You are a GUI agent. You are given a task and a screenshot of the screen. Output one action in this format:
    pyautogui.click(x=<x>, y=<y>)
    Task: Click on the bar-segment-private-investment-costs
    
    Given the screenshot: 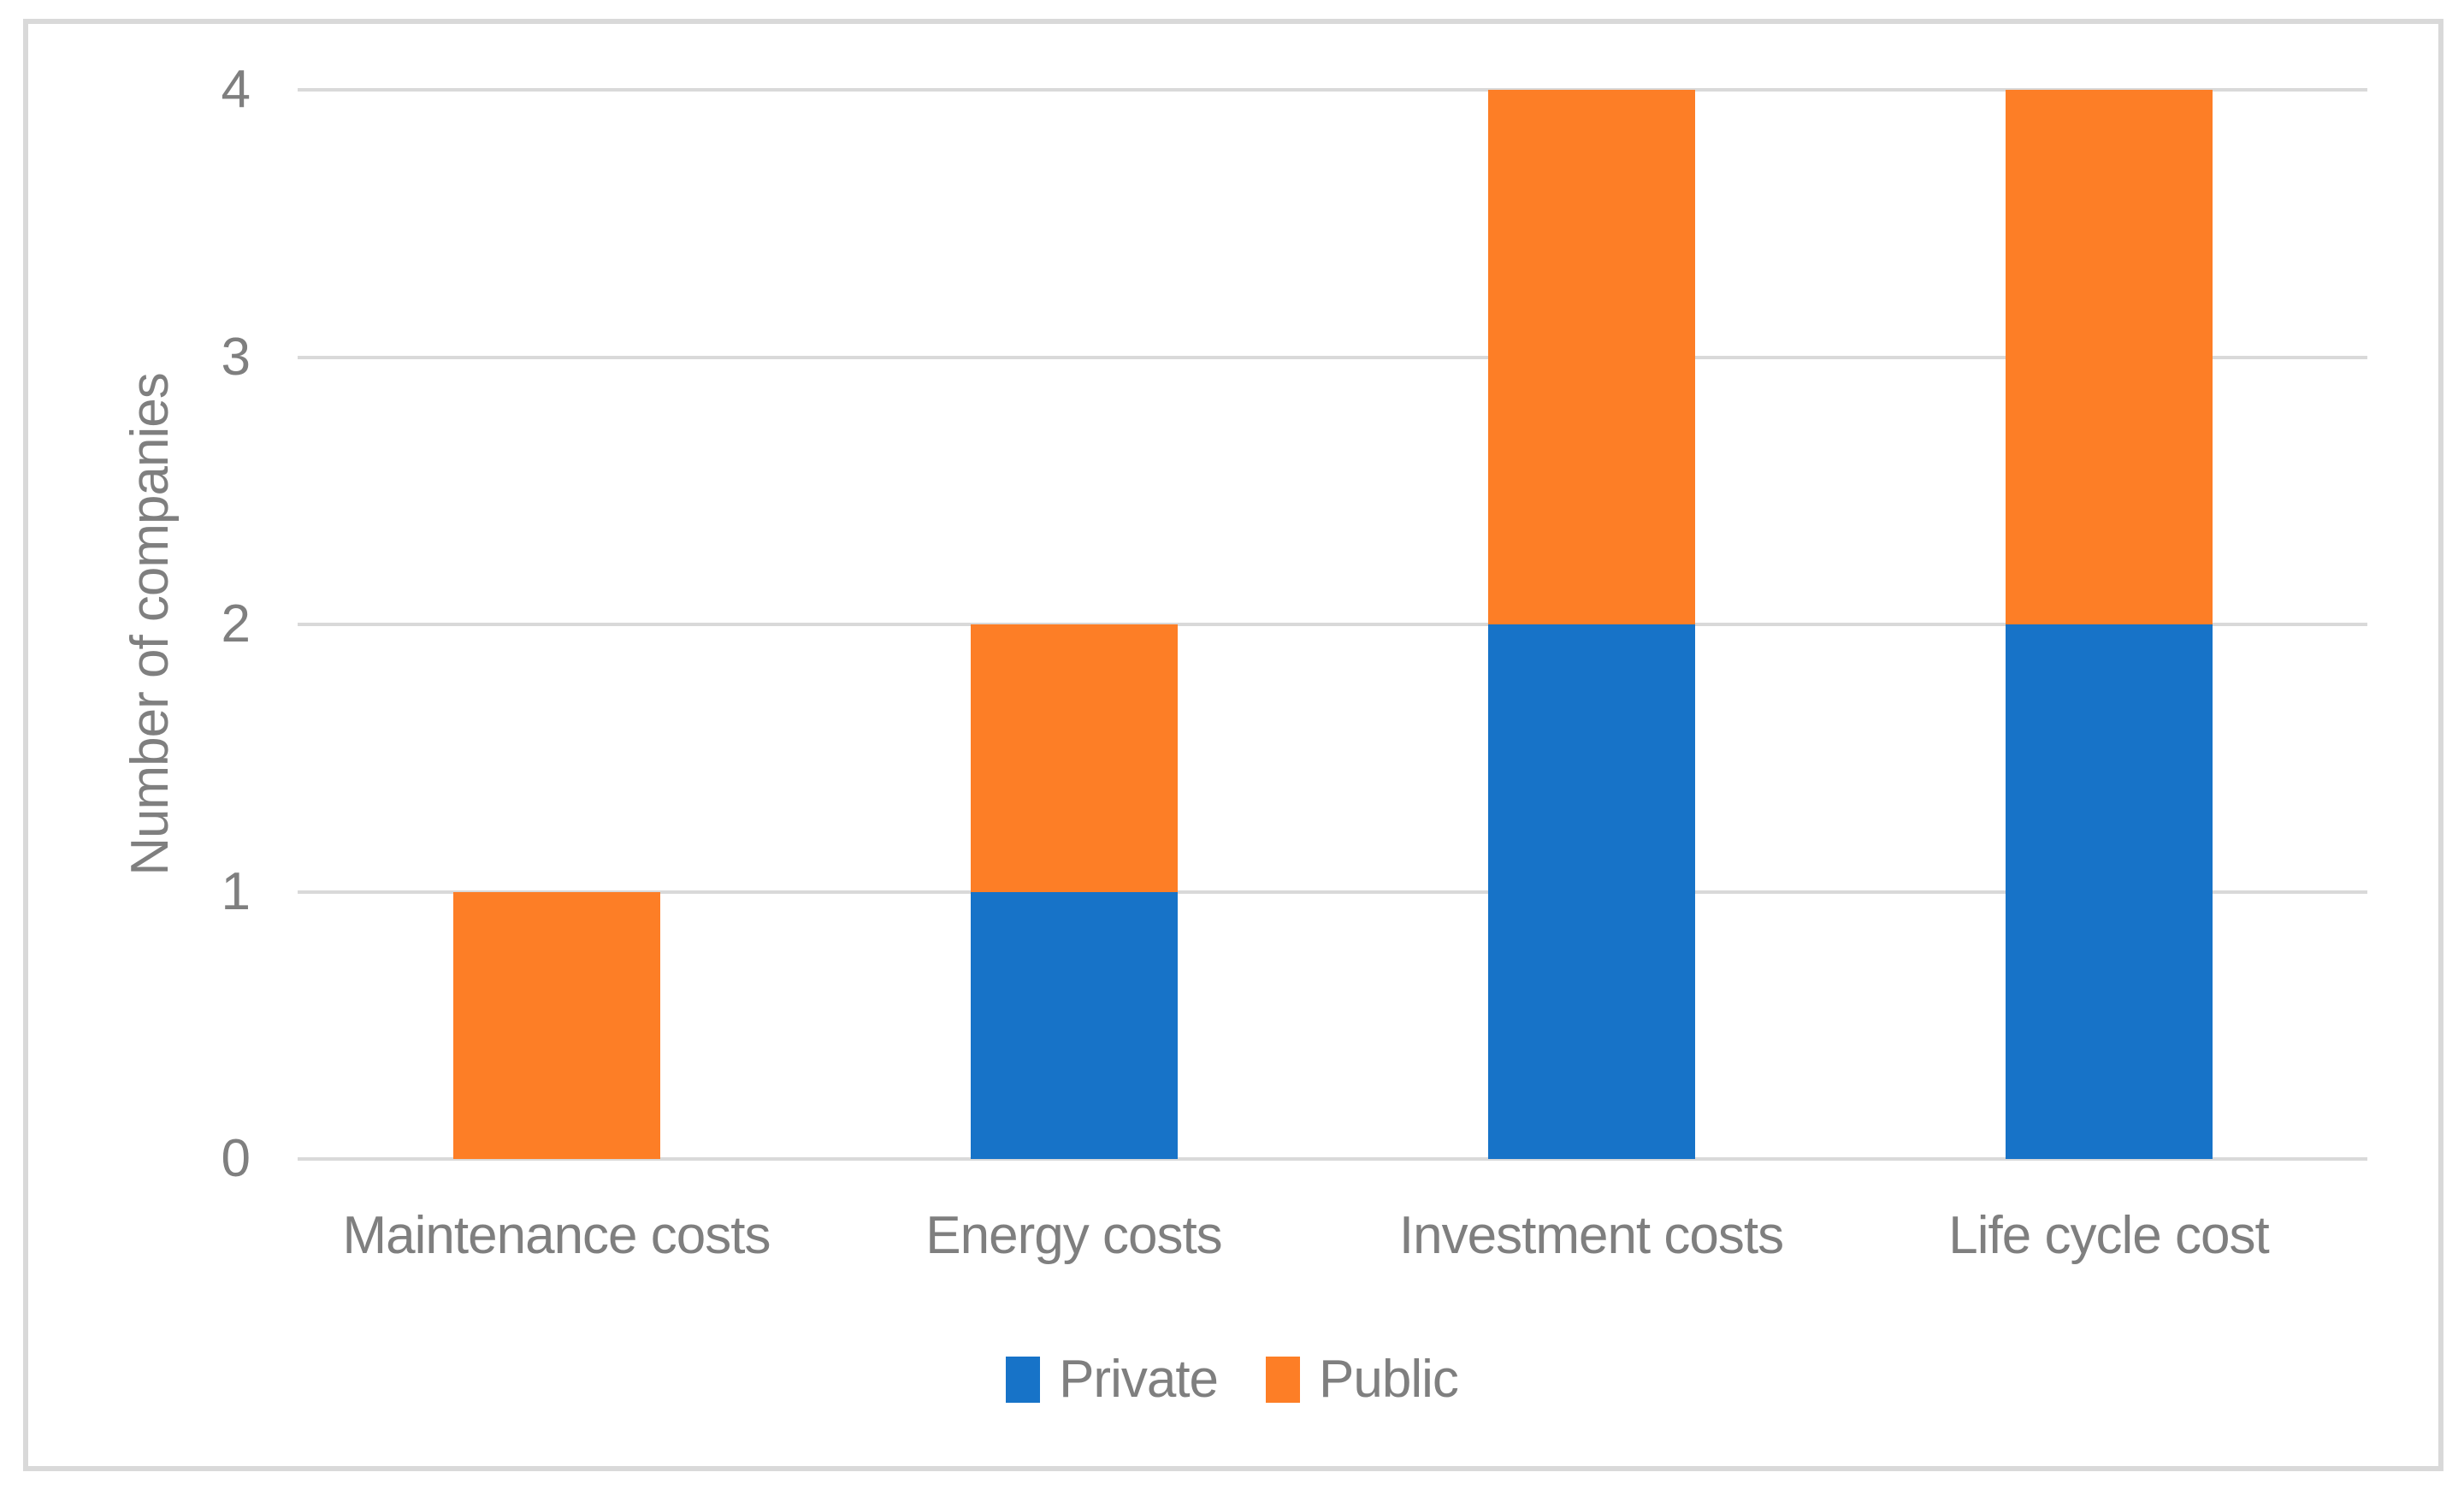 What is the action you would take?
    pyautogui.click(x=1591, y=891)
    